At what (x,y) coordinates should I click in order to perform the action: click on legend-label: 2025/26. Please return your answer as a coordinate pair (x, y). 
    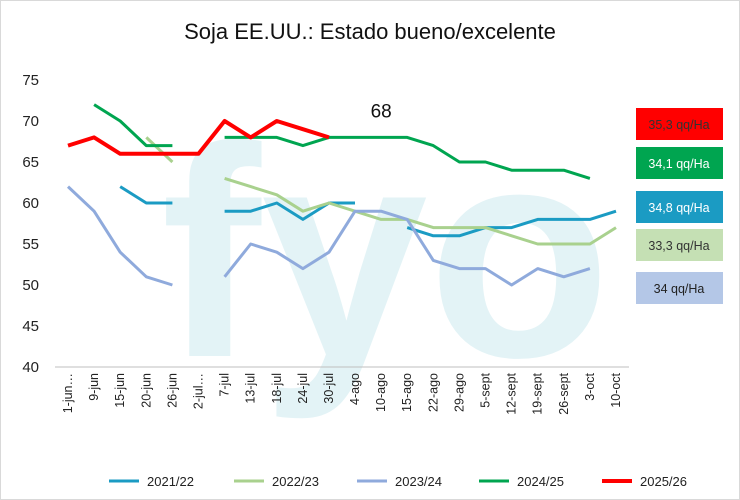
    Looking at the image, I should click on (663, 481).